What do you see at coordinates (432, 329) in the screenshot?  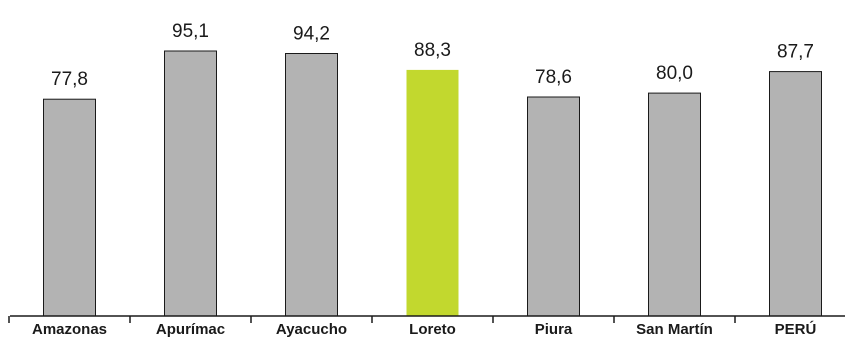 I see `category-label: Loreto` at bounding box center [432, 329].